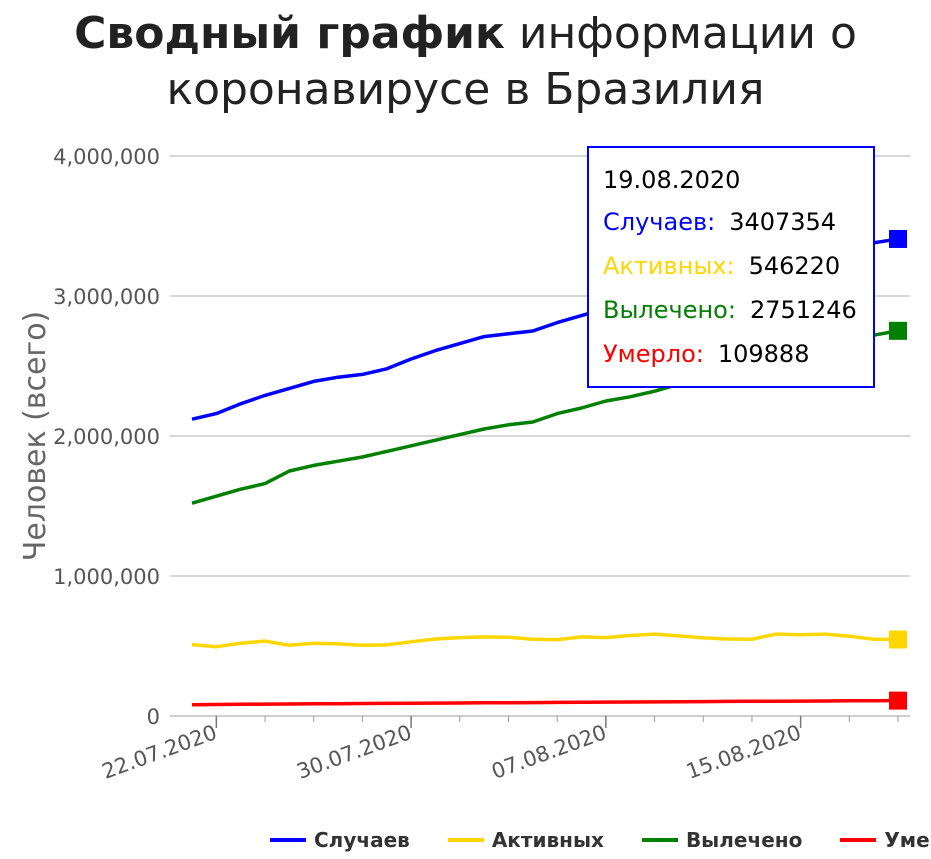  I want to click on y-tick-label: 4,000,000, so click(106, 157).